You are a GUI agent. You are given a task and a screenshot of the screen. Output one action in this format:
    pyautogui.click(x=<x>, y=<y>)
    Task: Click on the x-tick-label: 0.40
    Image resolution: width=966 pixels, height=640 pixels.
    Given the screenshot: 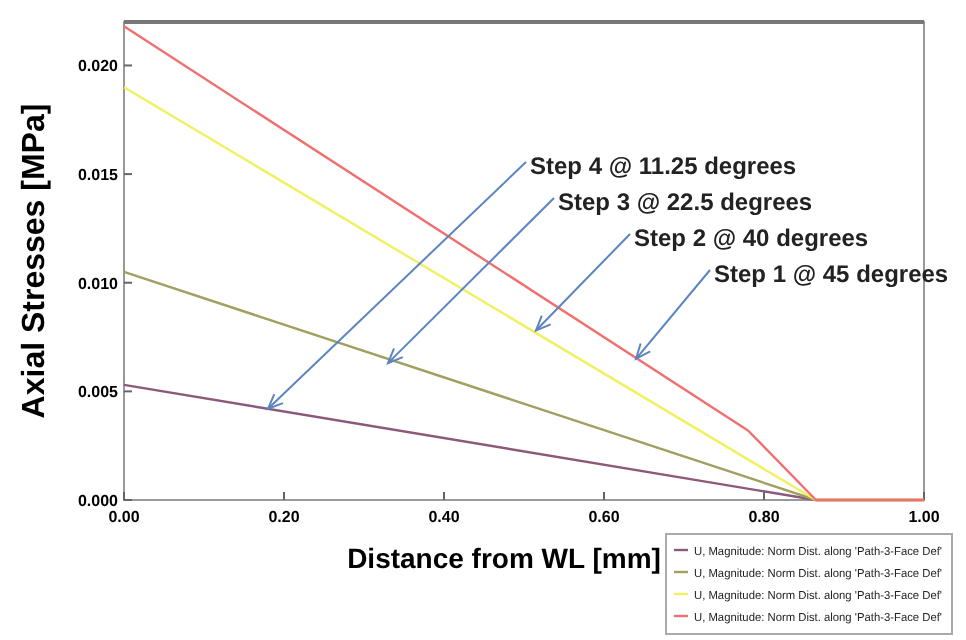 What is the action you would take?
    pyautogui.click(x=444, y=517)
    